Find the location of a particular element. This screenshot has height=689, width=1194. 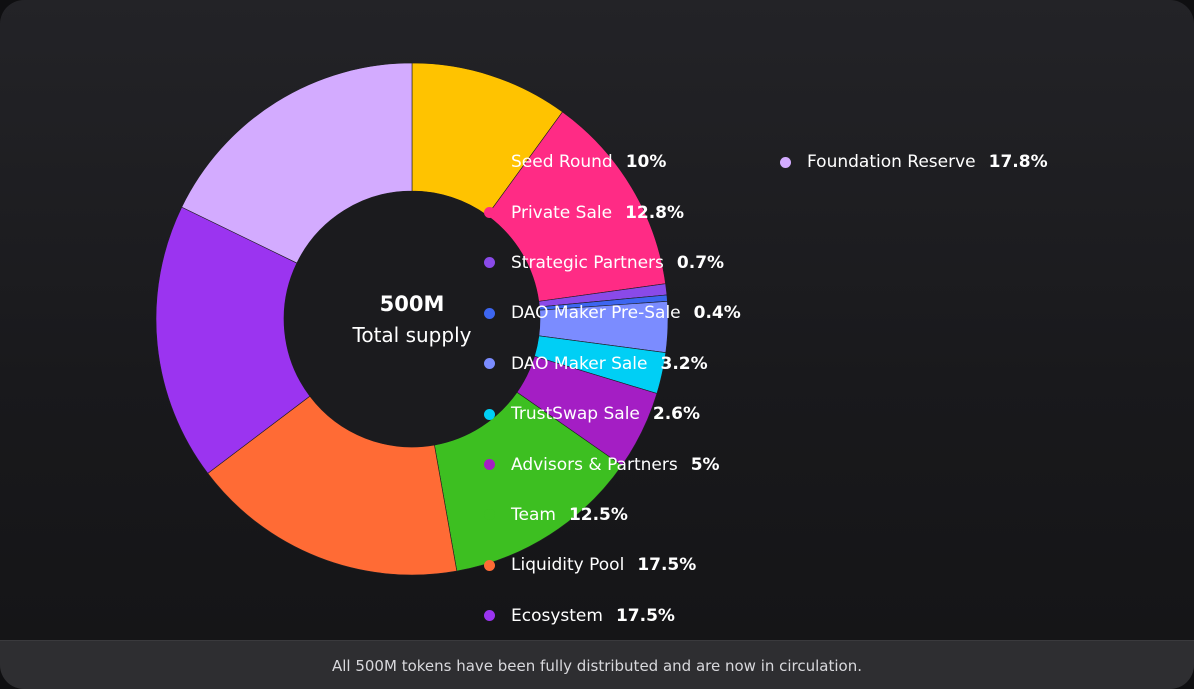

legend-value: 5% is located at coordinates (705, 464).